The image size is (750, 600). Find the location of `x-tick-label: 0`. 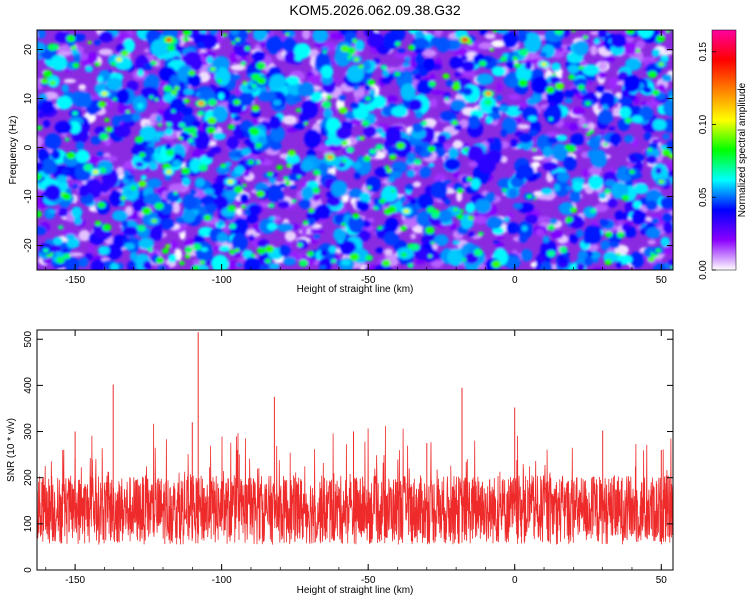

x-tick-label: 0 is located at coordinates (515, 580).